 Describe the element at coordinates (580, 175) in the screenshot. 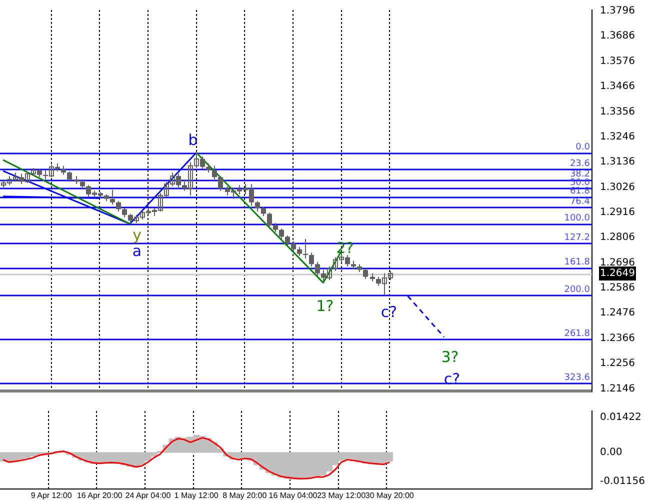

I see `annotation: 38.2` at that location.